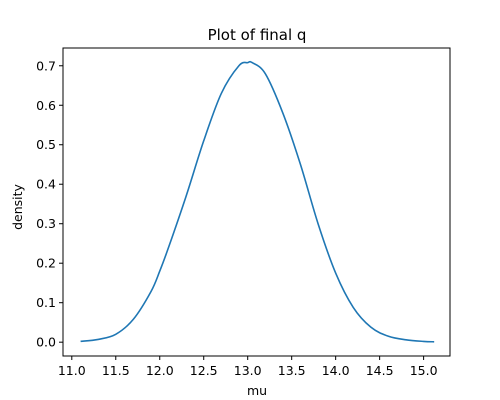 This screenshot has width=500, height=400. Describe the element at coordinates (72, 370) in the screenshot. I see `x-tick-label: 11.0` at that location.